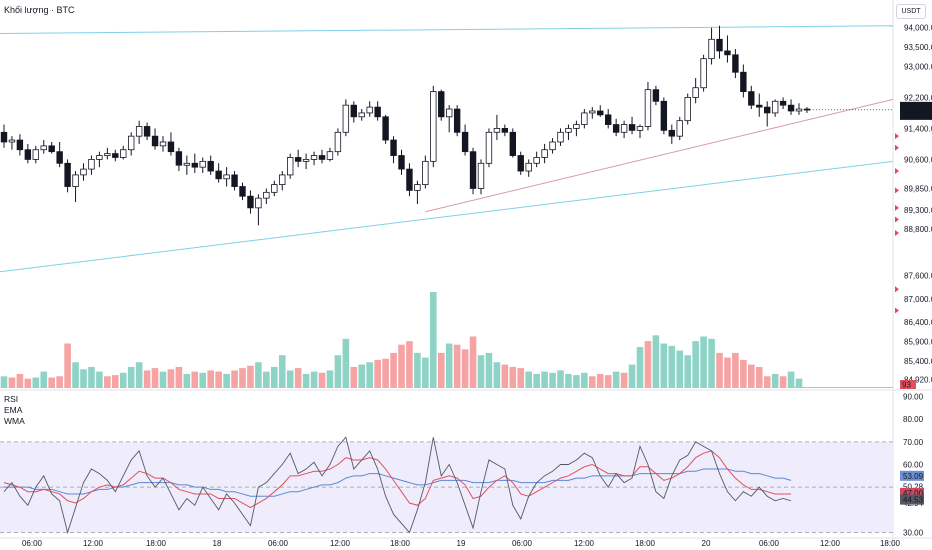 The image size is (932, 550). I want to click on price-tick-label: 93,500.00, so click(918, 47).